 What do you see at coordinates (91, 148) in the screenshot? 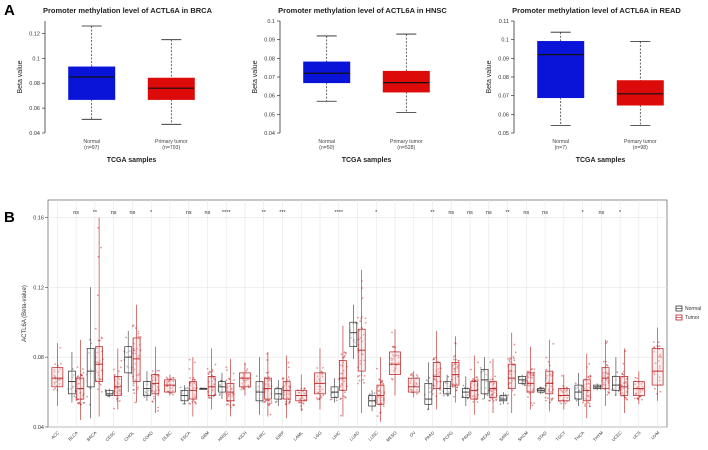
I see `group-sample-count: (n=97)` at bounding box center [91, 148].